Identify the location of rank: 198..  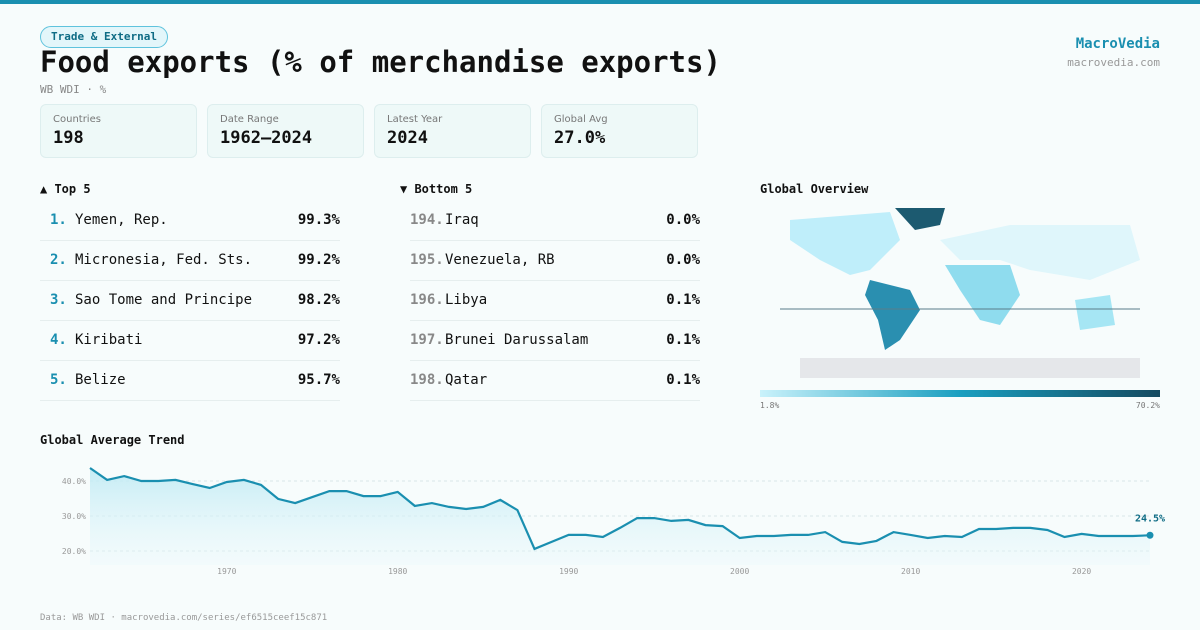
(427, 380).